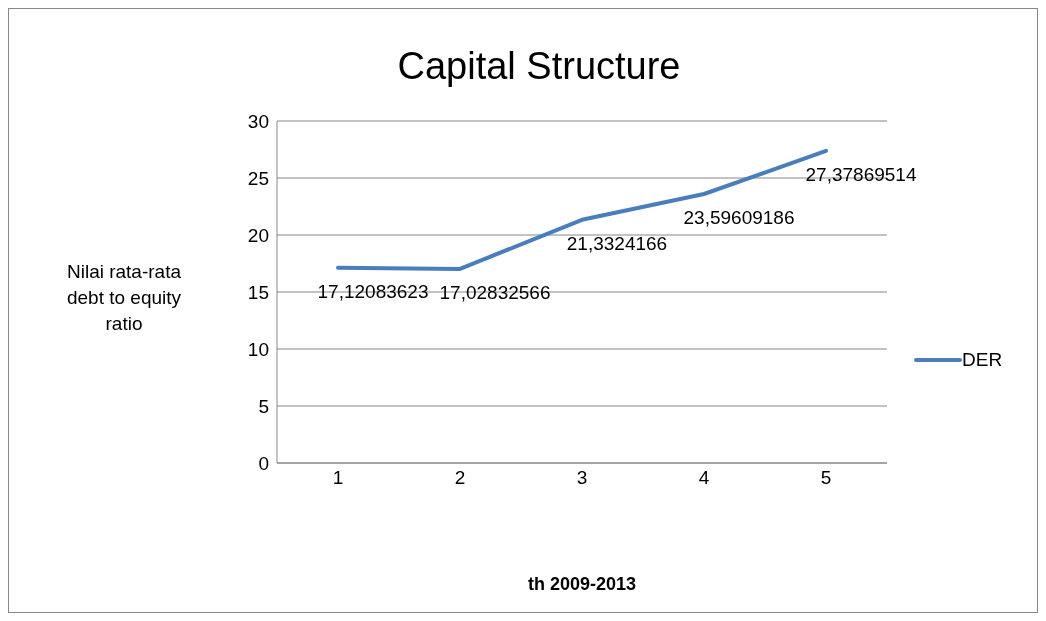 This screenshot has height=621, width=1046. What do you see at coordinates (258, 349) in the screenshot?
I see `y-tick-label: 10` at bounding box center [258, 349].